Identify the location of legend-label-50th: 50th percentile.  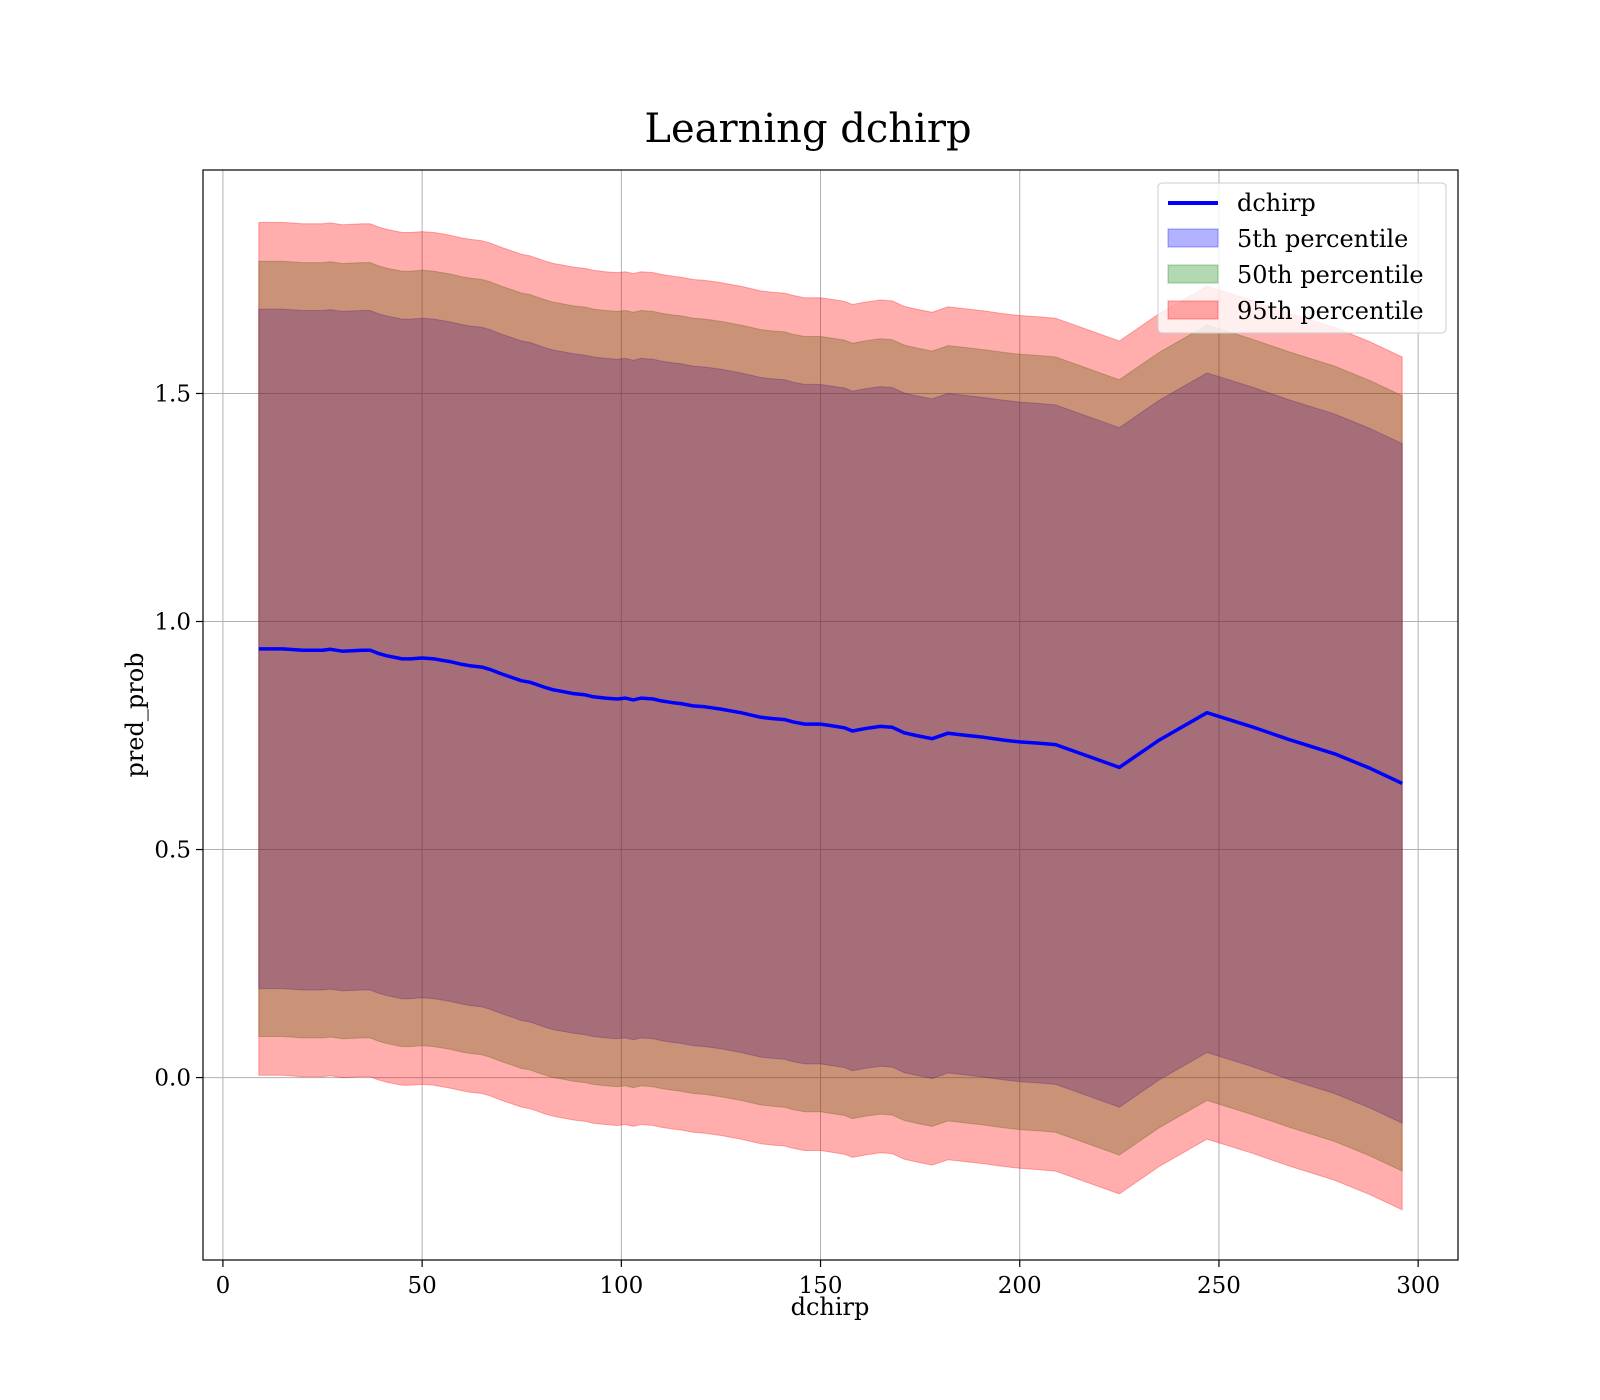
(1330, 275).